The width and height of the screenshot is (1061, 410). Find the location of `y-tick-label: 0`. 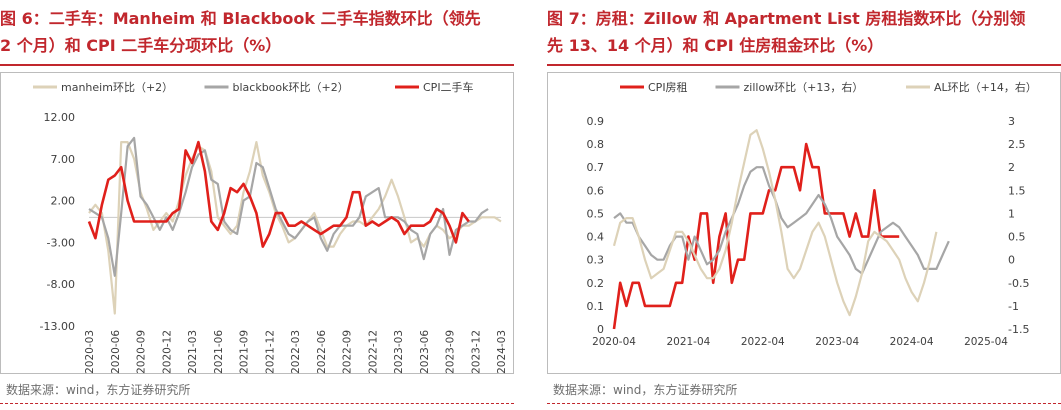

y-tick-label: 0 is located at coordinates (600, 329).